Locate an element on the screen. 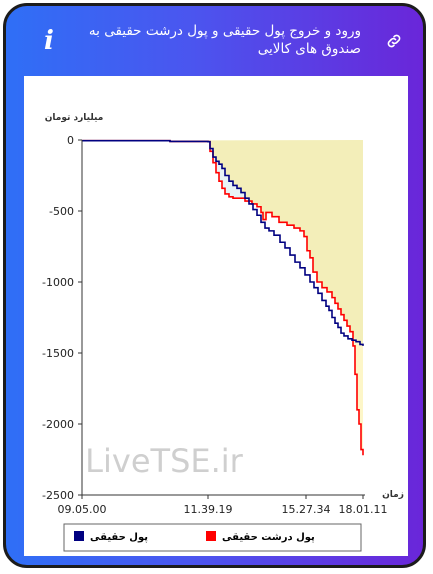  y-axis-label: میلیارد تومان is located at coordinates (74, 118).